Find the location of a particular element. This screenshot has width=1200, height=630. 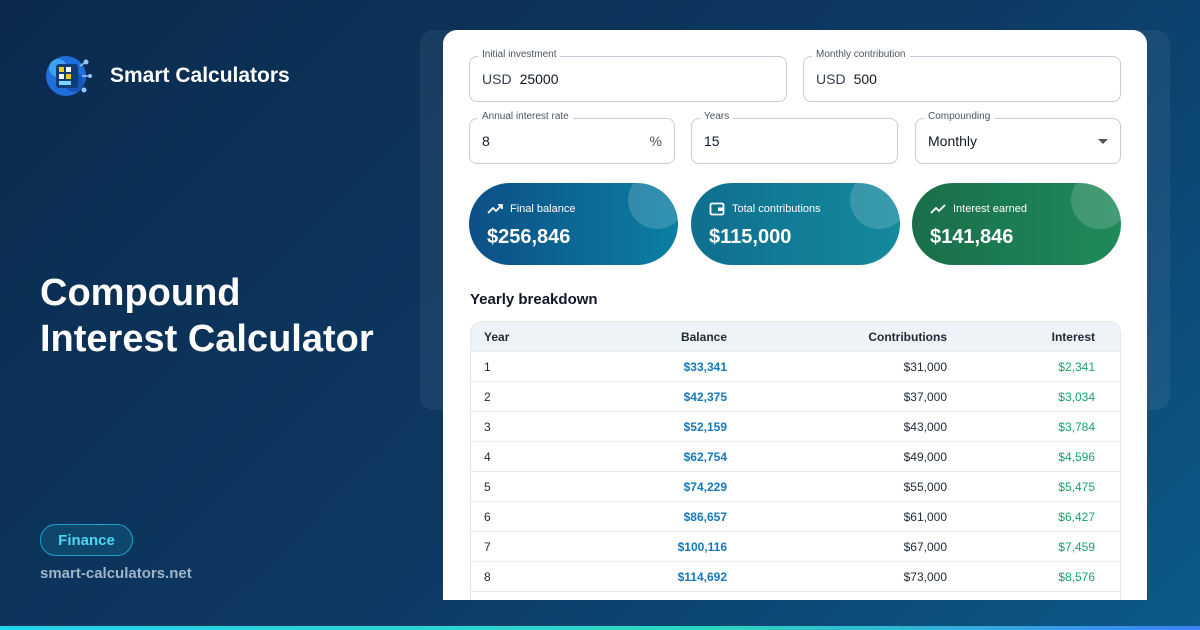

cell-year: 2 is located at coordinates (487, 396).